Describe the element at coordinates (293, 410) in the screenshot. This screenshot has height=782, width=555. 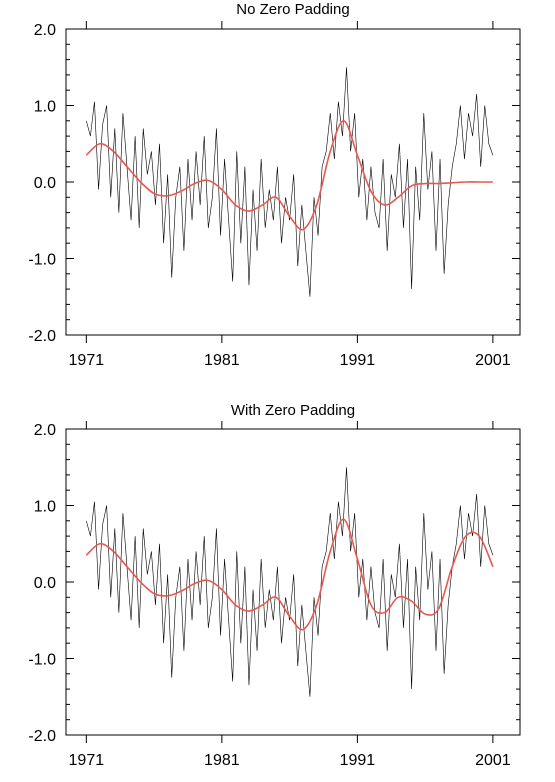
I see `chart-title: With Zero Padding` at that location.